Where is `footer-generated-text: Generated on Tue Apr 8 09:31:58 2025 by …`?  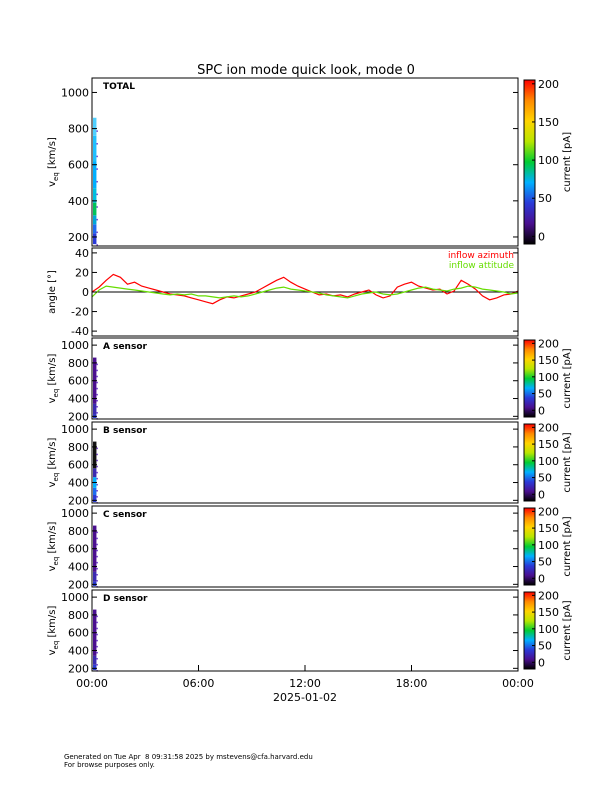
footer-generated-text: Generated on Tue Apr 8 09:31:58 2025 by … is located at coordinates (188, 757).